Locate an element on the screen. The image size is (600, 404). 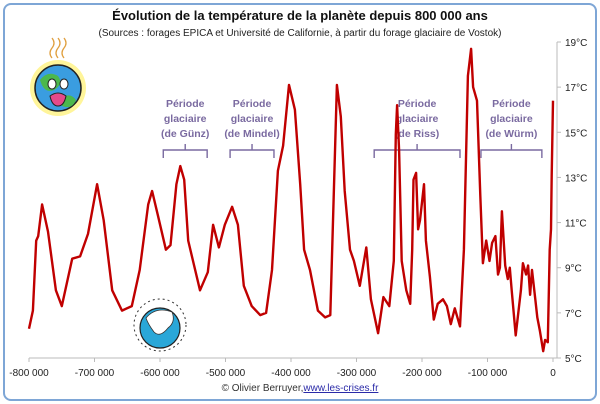
x-tick-label: -800 000 is located at coordinates (29, 373).